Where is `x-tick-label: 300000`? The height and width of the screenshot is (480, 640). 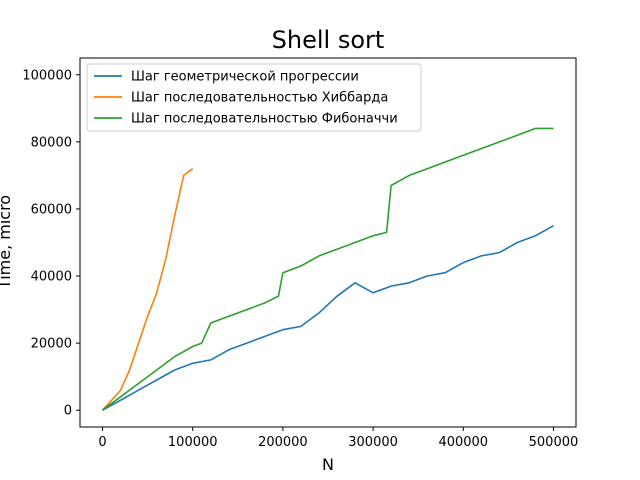 x-tick-label: 300000 is located at coordinates (373, 442).